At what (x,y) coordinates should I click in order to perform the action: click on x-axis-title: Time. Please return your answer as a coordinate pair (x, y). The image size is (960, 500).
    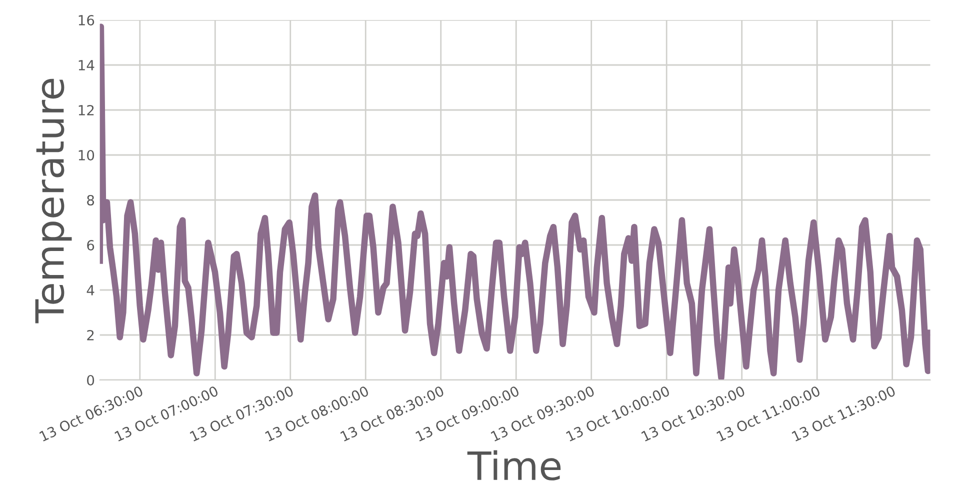
    Looking at the image, I should click on (514, 465).